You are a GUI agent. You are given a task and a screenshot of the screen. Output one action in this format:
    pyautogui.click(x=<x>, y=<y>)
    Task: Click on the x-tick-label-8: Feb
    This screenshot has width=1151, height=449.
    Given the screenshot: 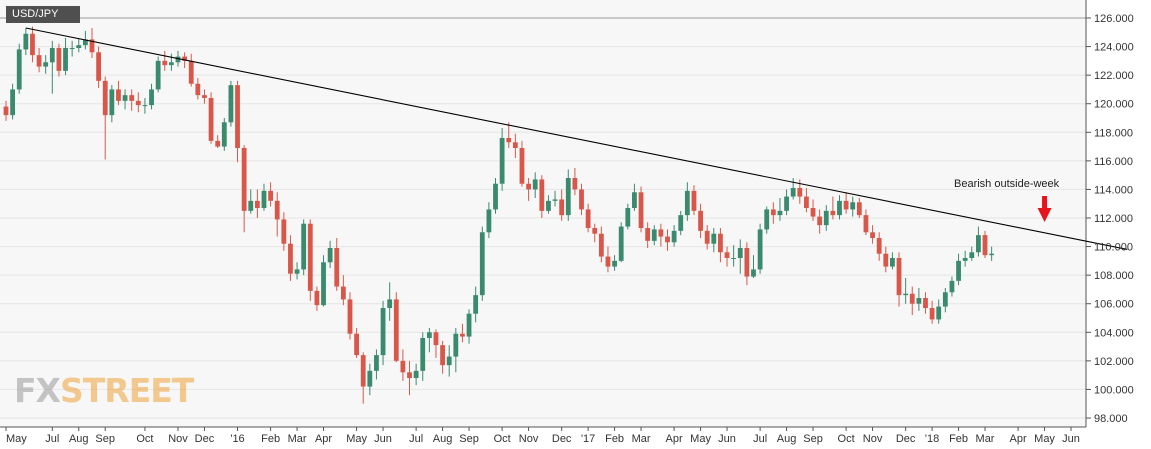 What is the action you would take?
    pyautogui.click(x=270, y=439)
    